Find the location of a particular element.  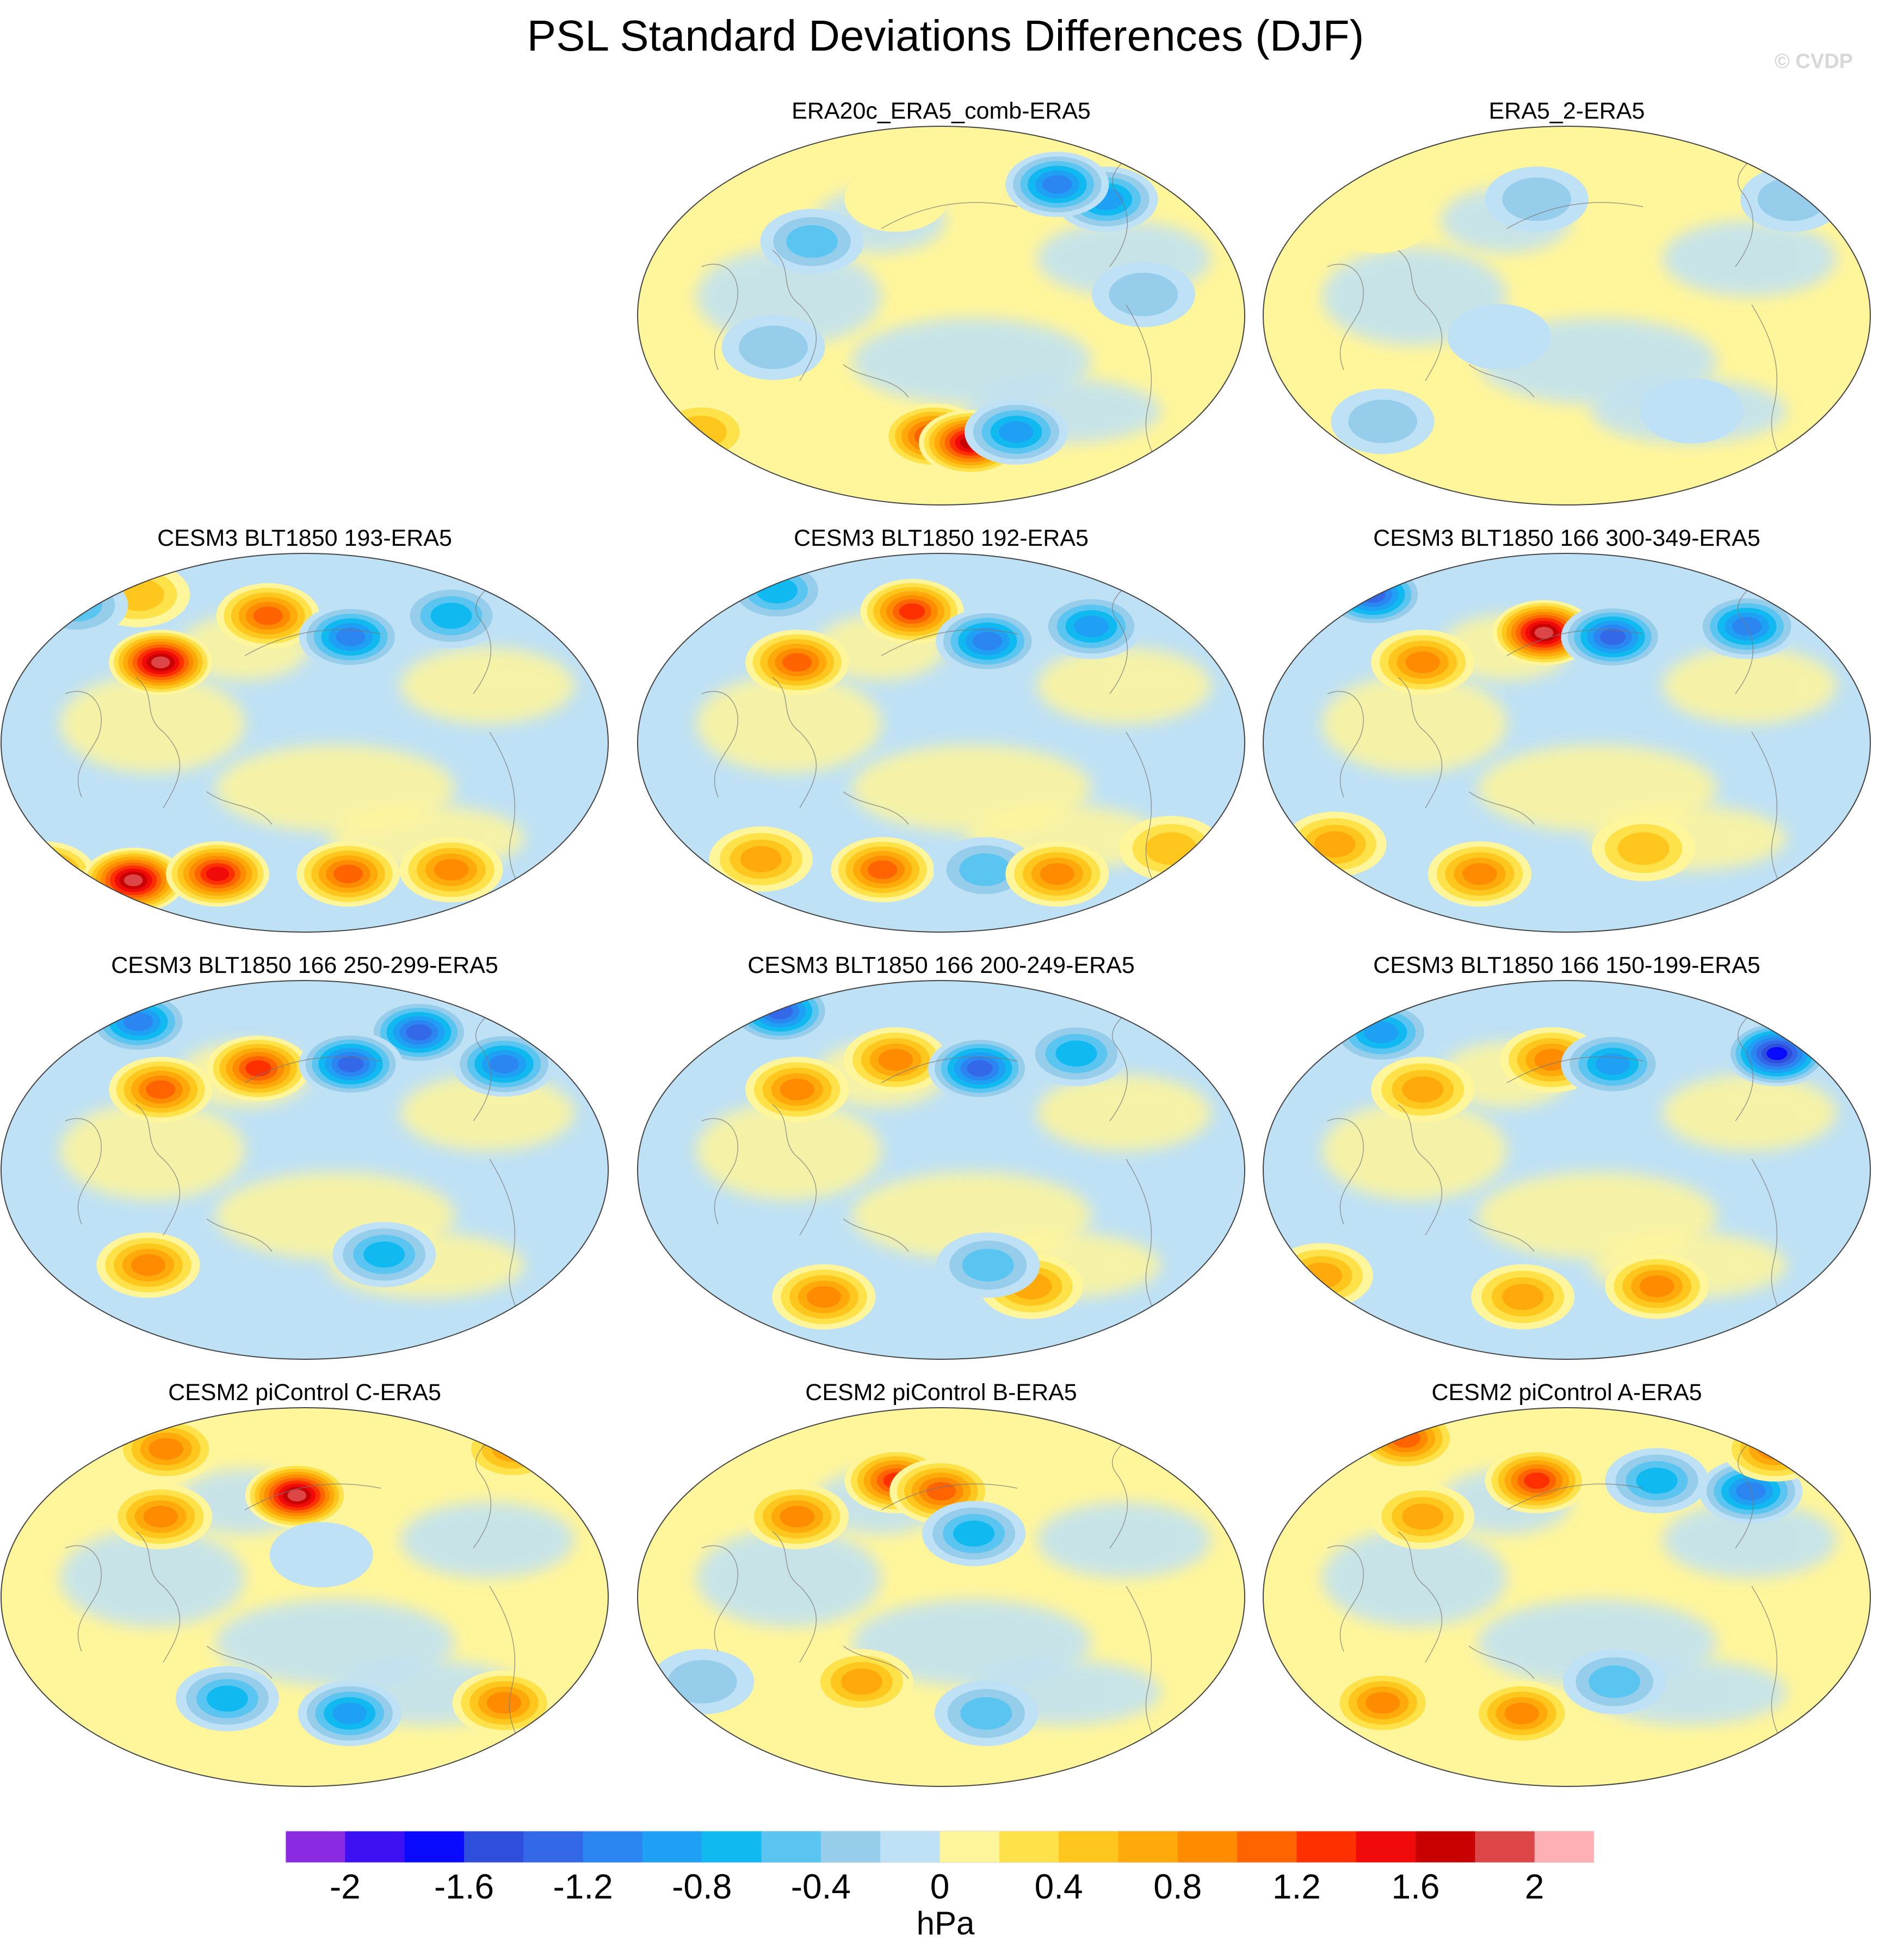

panel-title: CESM3 BLT1850 166 250-299-ERA5 is located at coordinates (304, 965).